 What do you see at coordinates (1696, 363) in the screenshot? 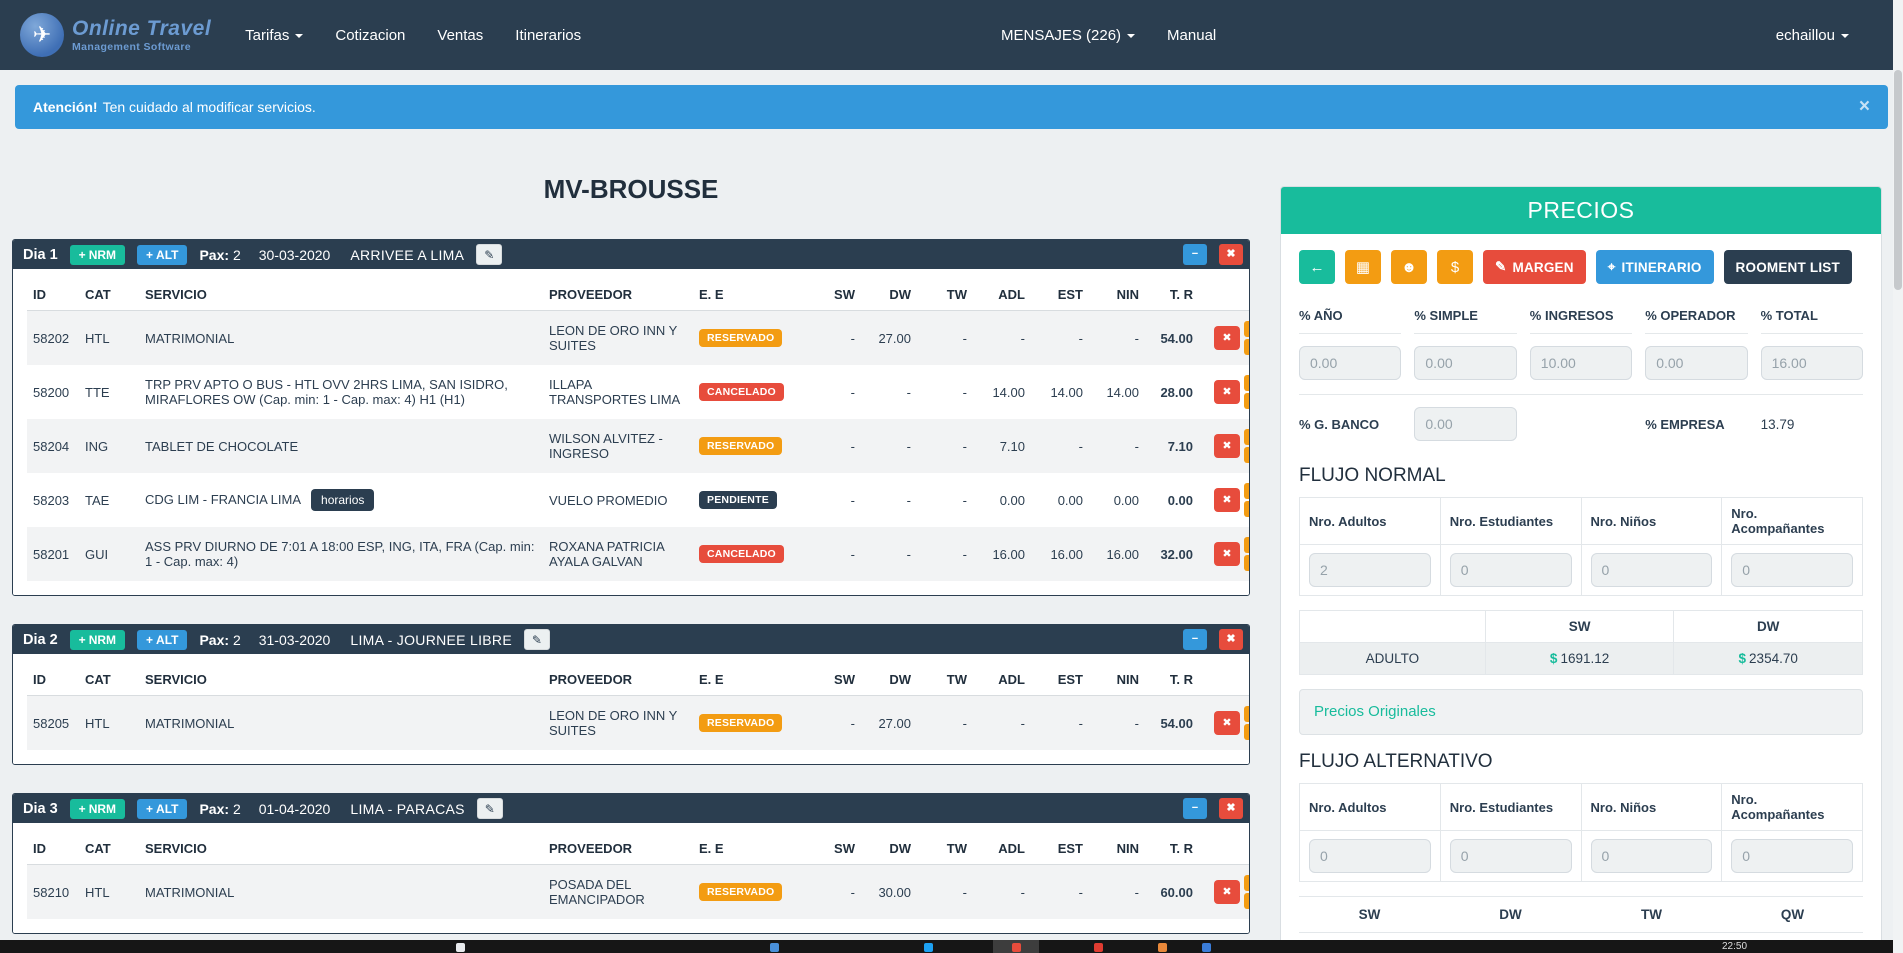
I see `pct-operador-input` at bounding box center [1696, 363].